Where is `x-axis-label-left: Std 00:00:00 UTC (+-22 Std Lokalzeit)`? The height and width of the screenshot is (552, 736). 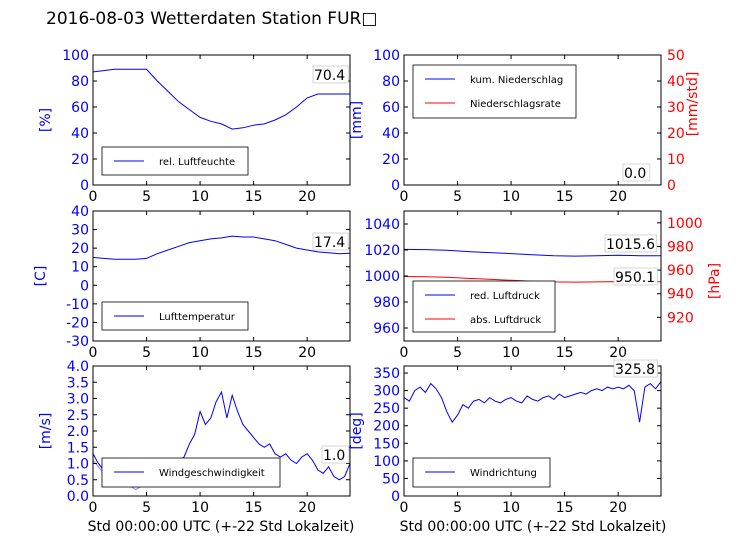
x-axis-label-left: Std 00:00:00 UTC (+-22 Std Lokalzeit) is located at coordinates (221, 527).